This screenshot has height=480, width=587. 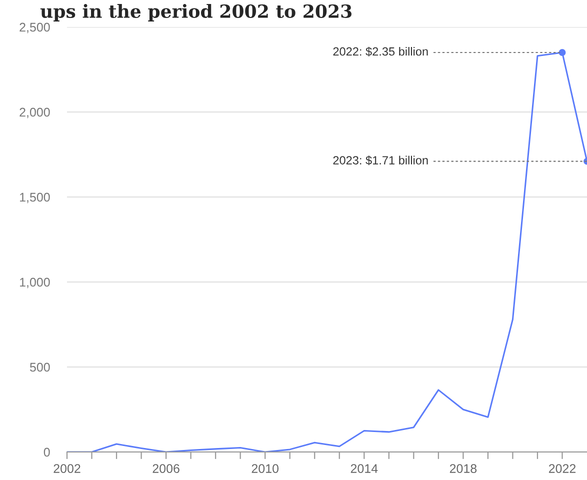 What do you see at coordinates (265, 468) in the screenshot?
I see `x-tick-label: 2010` at bounding box center [265, 468].